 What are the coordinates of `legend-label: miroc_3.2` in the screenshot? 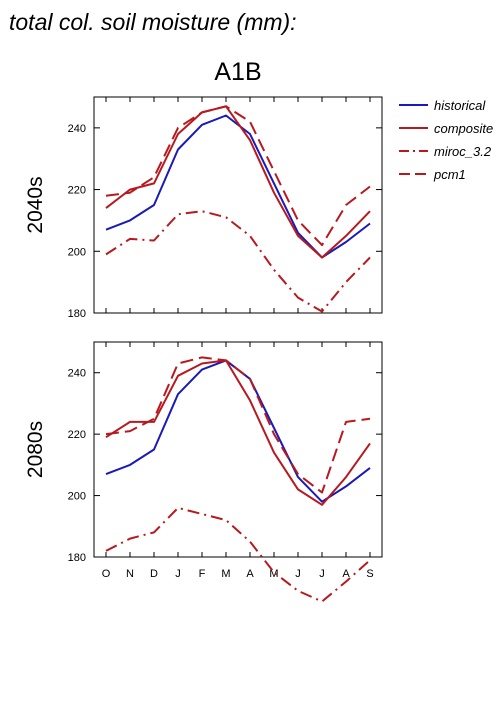 It's located at (463, 151).